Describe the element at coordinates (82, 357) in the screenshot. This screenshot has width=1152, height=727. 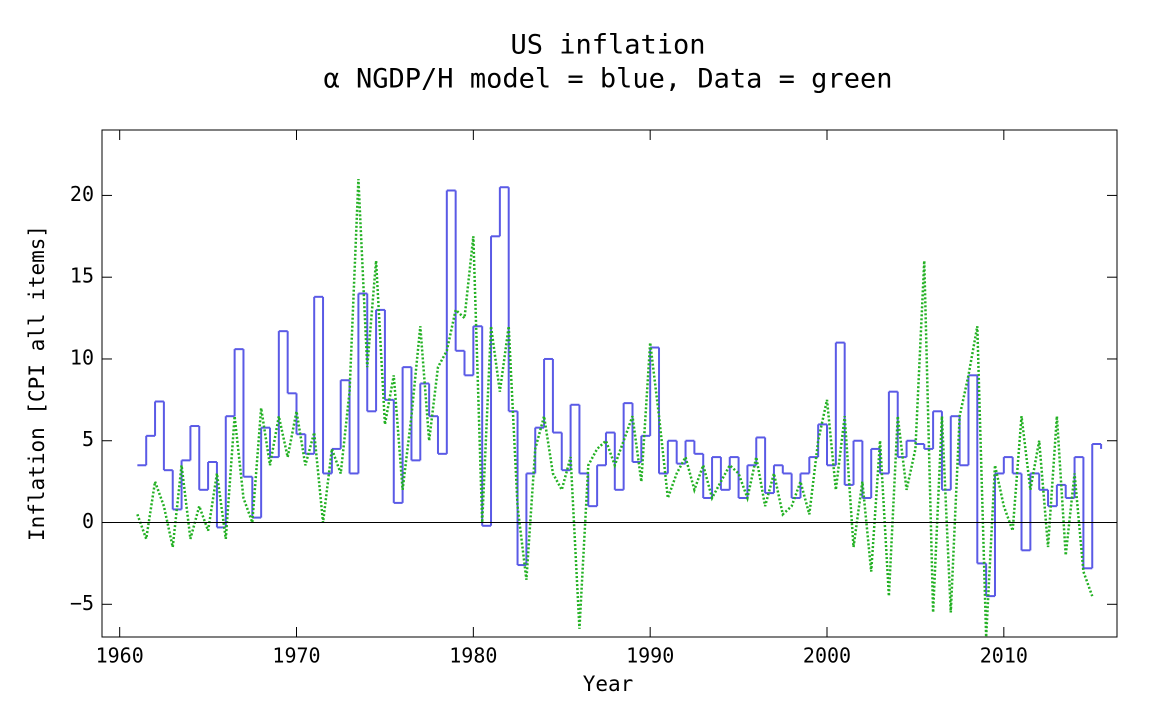
I see `y-tick-label: 10` at that location.